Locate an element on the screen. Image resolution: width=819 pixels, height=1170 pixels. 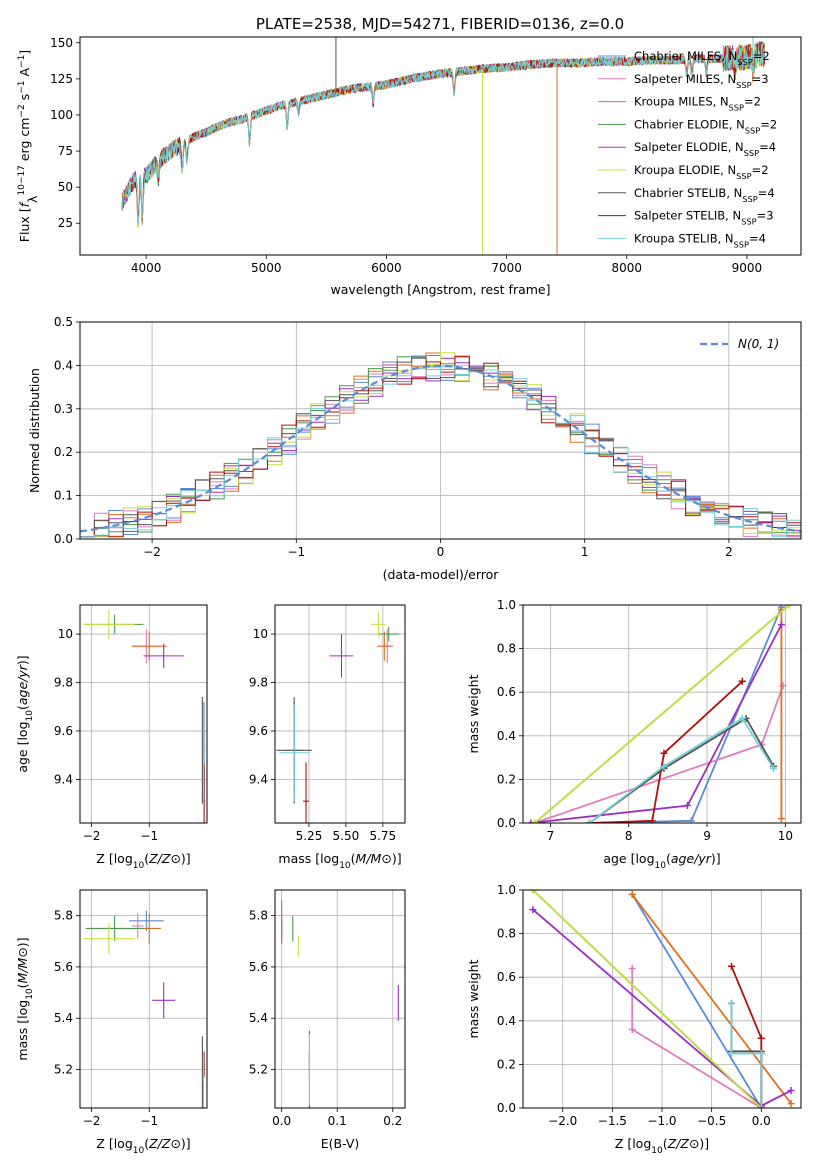
x-tick-label: −1 is located at coordinates (296, 552).